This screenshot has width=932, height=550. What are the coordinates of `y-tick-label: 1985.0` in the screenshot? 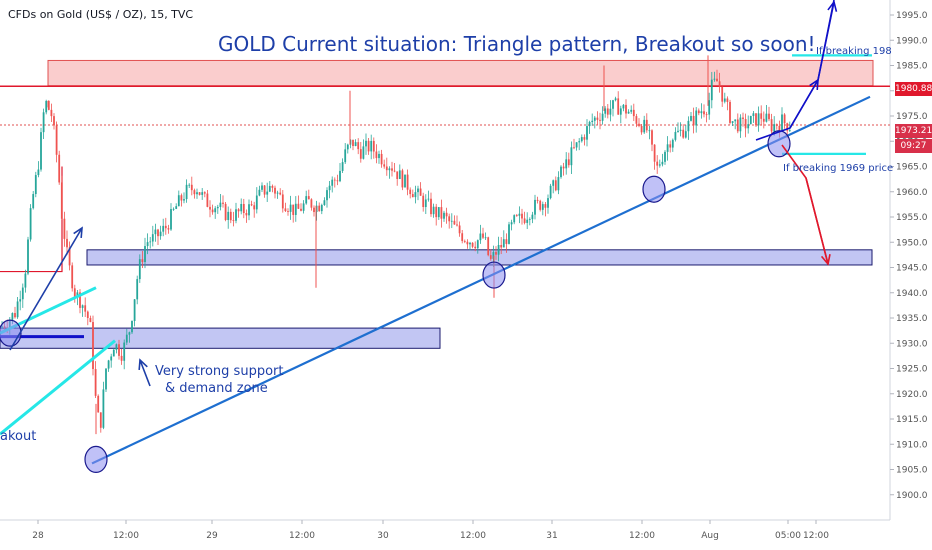 It's located at (912, 67).